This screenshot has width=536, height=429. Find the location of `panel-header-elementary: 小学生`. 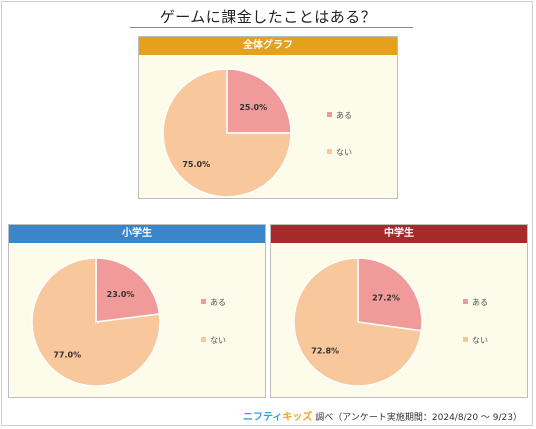

panel-header-elementary: 小学生 is located at coordinates (137, 234).